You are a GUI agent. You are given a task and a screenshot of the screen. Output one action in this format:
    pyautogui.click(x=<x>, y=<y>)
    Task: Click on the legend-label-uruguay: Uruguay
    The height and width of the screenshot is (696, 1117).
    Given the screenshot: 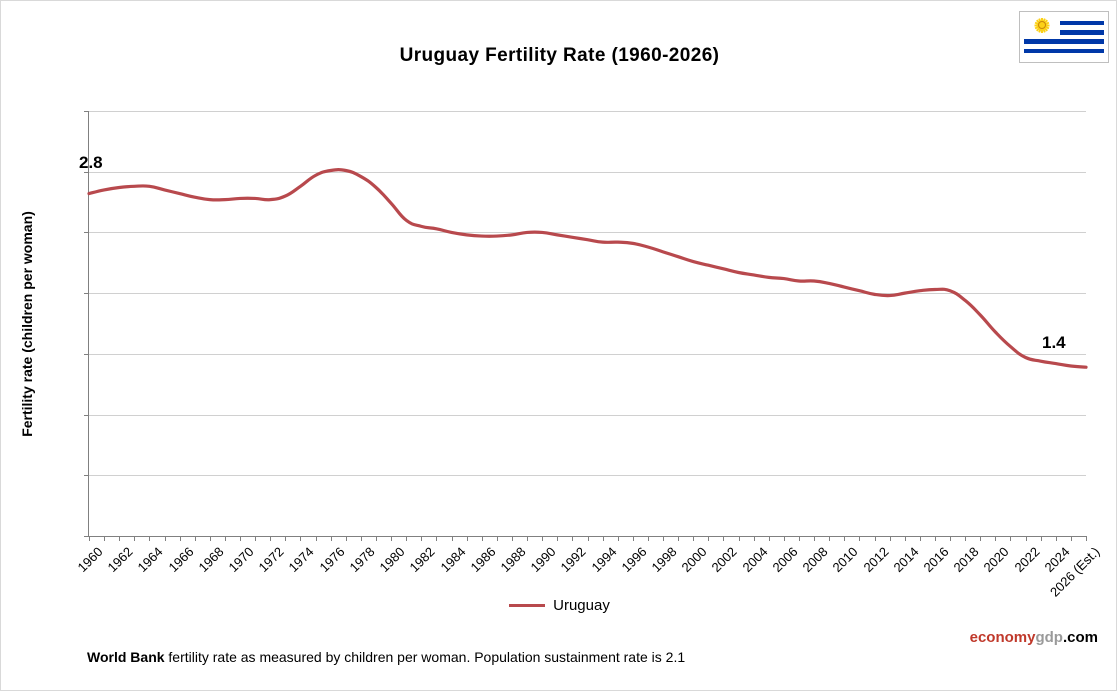 What is the action you would take?
    pyautogui.click(x=581, y=605)
    